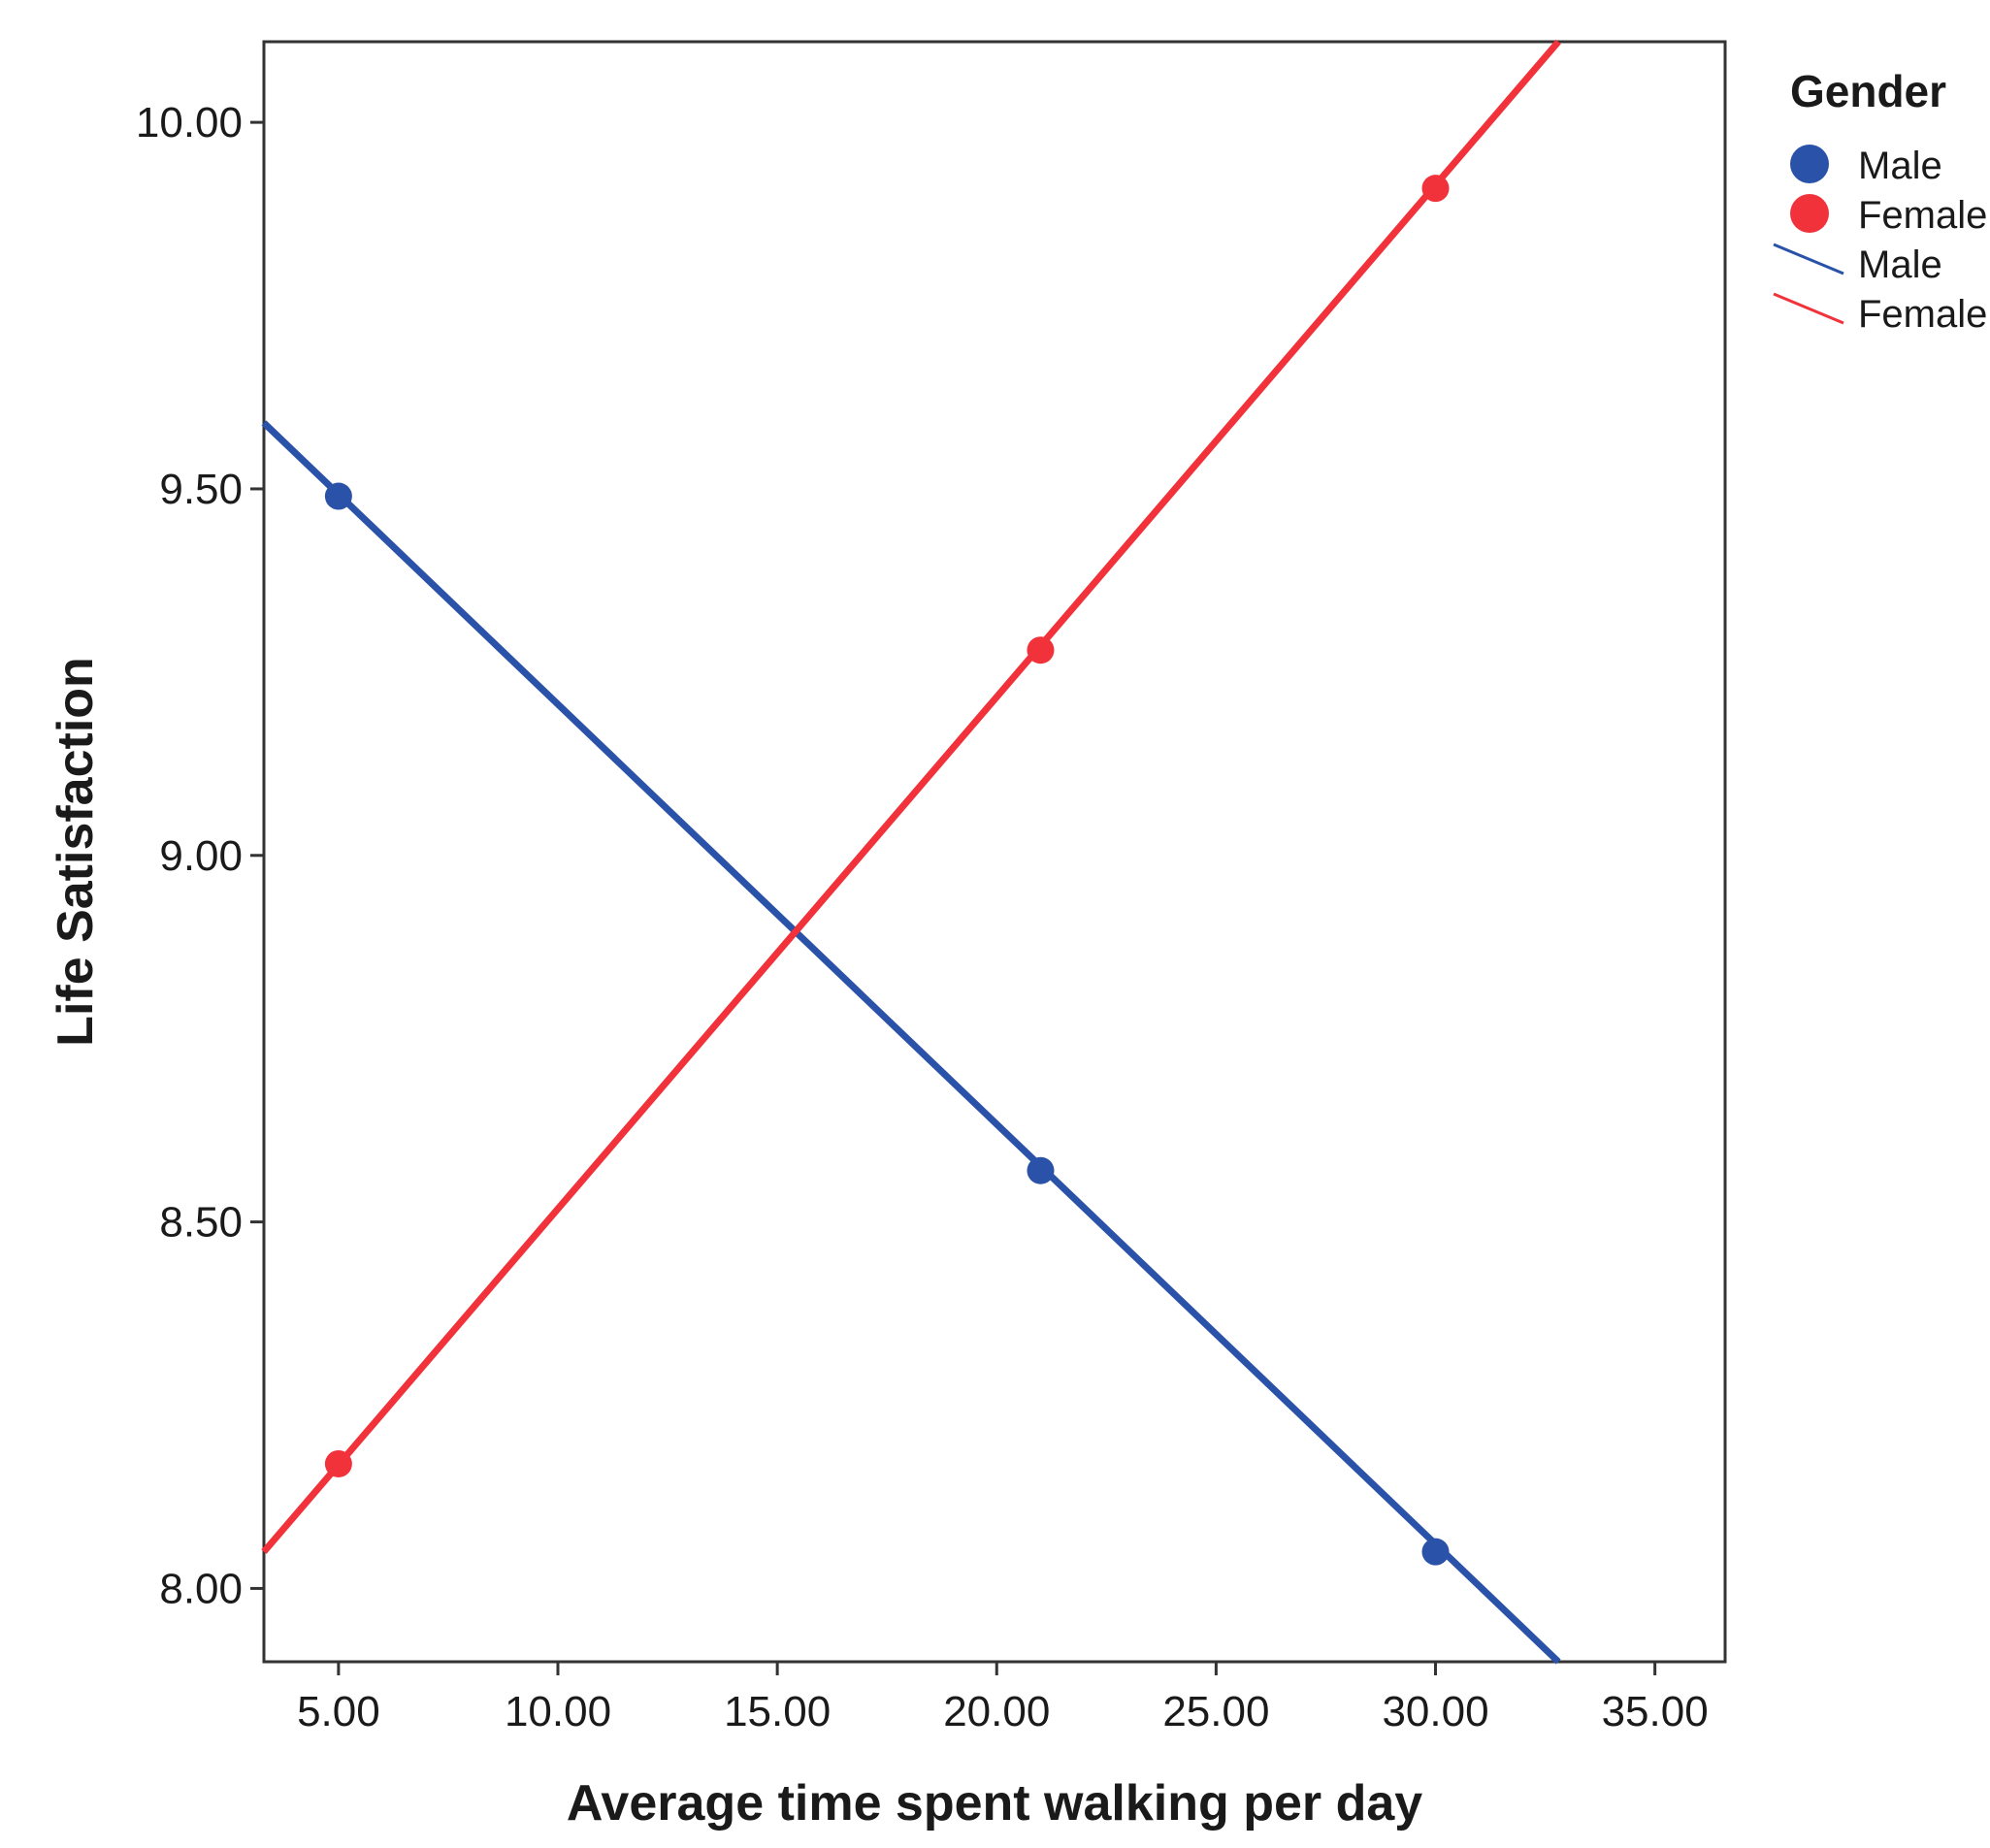  What do you see at coordinates (1656, 1711) in the screenshot?
I see `x-tick-label: 35.00` at bounding box center [1656, 1711].